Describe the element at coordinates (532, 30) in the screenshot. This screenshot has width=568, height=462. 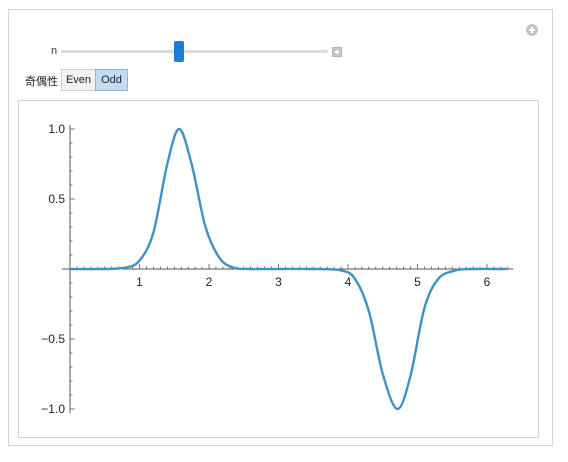
I see `add-icon` at that location.